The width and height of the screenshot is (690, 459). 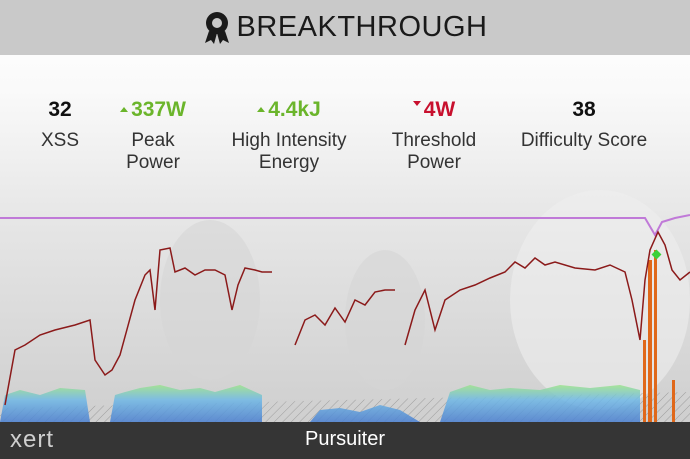 What do you see at coordinates (60, 124) in the screenshot?
I see `metric: 32 XSS` at bounding box center [60, 124].